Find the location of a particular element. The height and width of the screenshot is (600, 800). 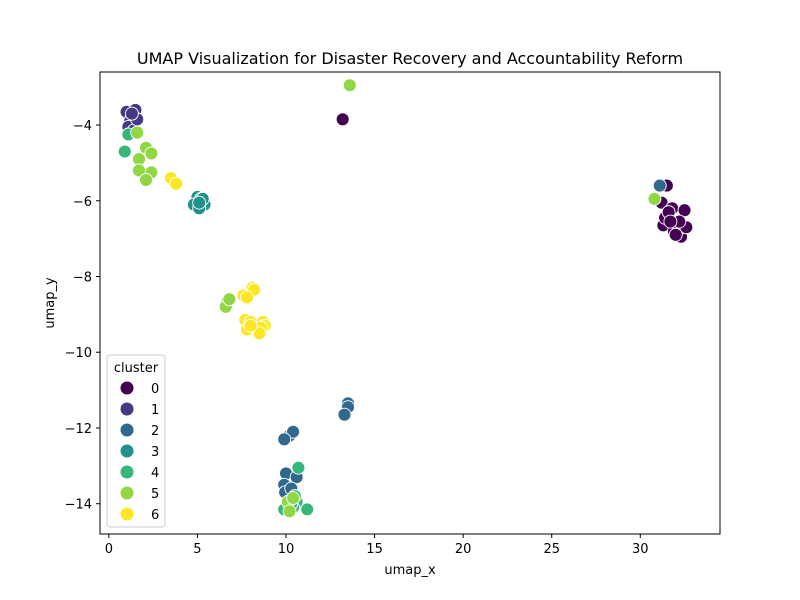

legend-label-cluster-4: 4 is located at coordinates (155, 473).